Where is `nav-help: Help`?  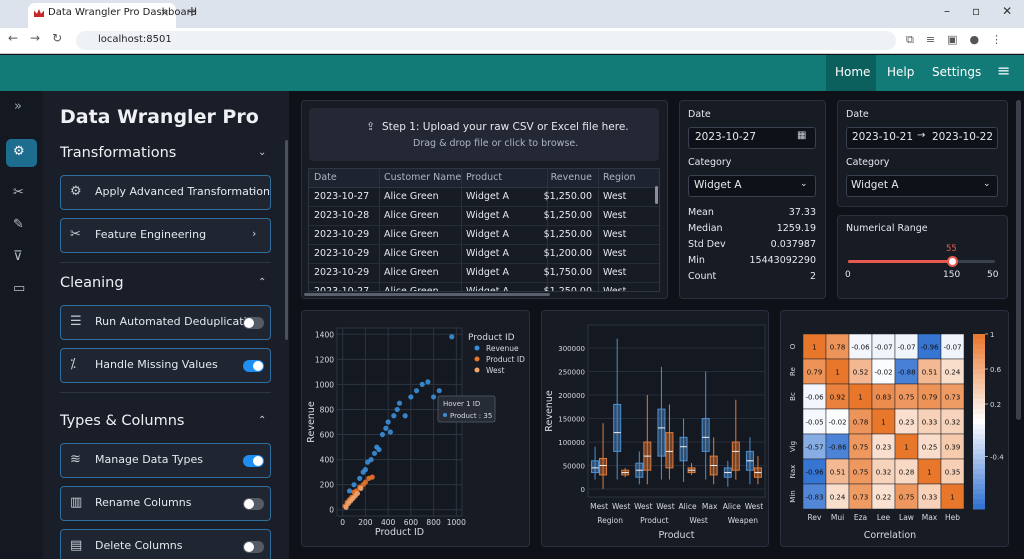 nav-help: Help is located at coordinates (901, 72).